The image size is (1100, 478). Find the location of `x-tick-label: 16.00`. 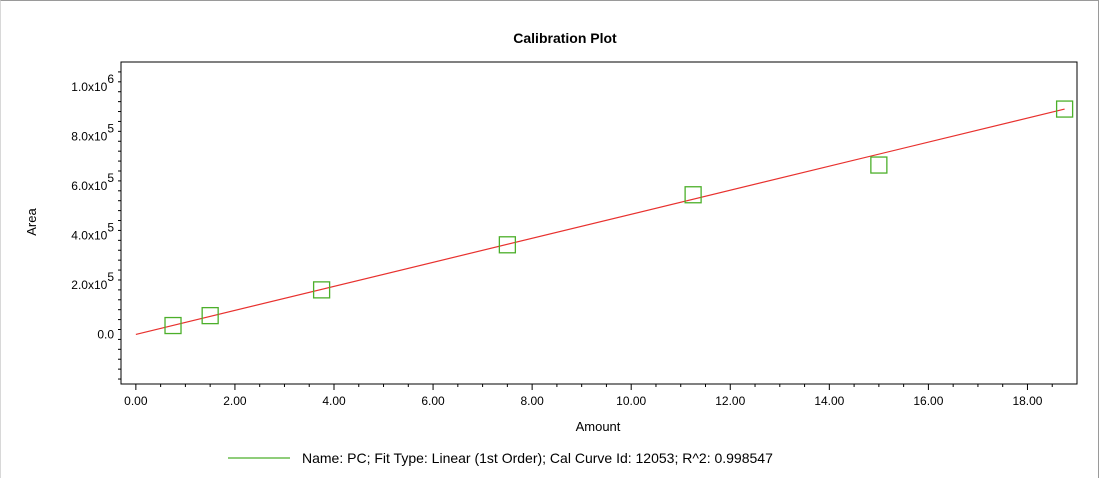

x-tick-label: 16.00 is located at coordinates (928, 401).